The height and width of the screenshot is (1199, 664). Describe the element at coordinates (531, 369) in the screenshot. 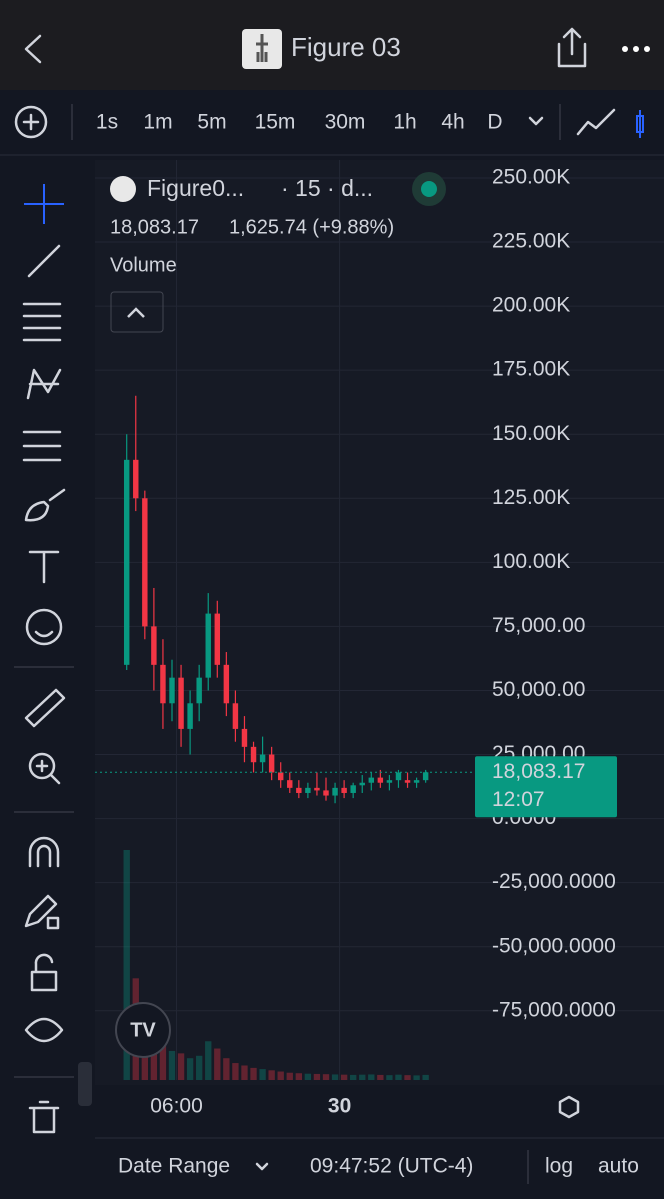

I see `y-tick-label: 175.00K` at that location.